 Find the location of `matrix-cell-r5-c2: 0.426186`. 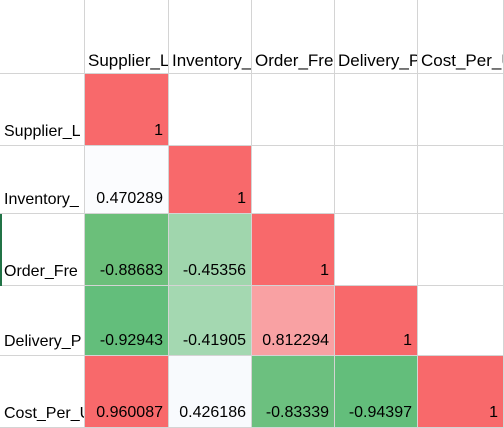

matrix-cell-r5-c2: 0.426186 is located at coordinates (210, 392).